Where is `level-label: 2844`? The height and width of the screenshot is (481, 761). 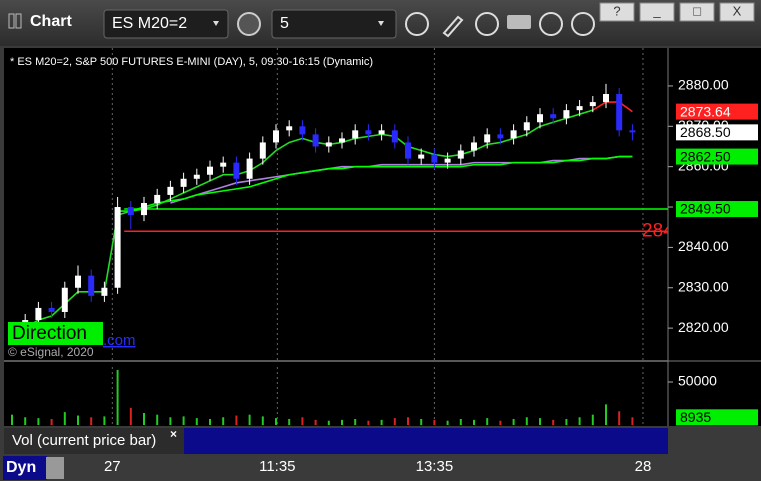
level-label: 2844 is located at coordinates (663, 230).